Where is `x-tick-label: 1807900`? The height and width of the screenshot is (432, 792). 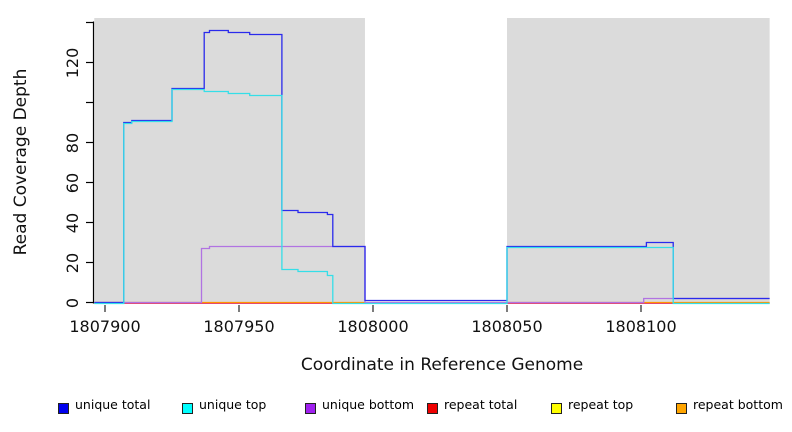 x-tick-label: 1807900 is located at coordinates (105, 326).